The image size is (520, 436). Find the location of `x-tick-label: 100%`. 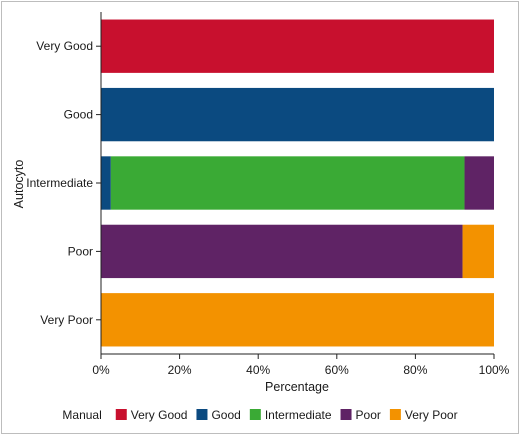

x-tick-label: 100% is located at coordinates (494, 370).